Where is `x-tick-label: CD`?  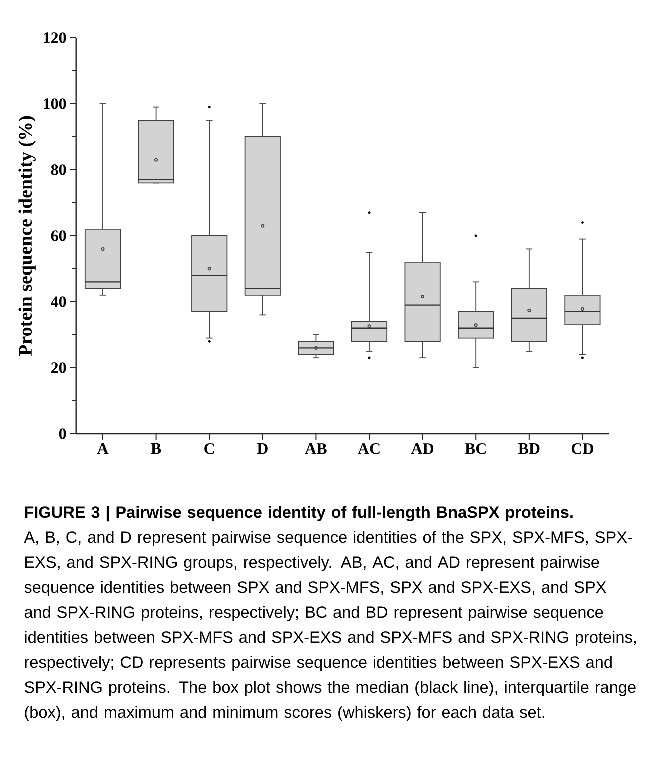 x-tick-label: CD is located at coordinates (583, 449).